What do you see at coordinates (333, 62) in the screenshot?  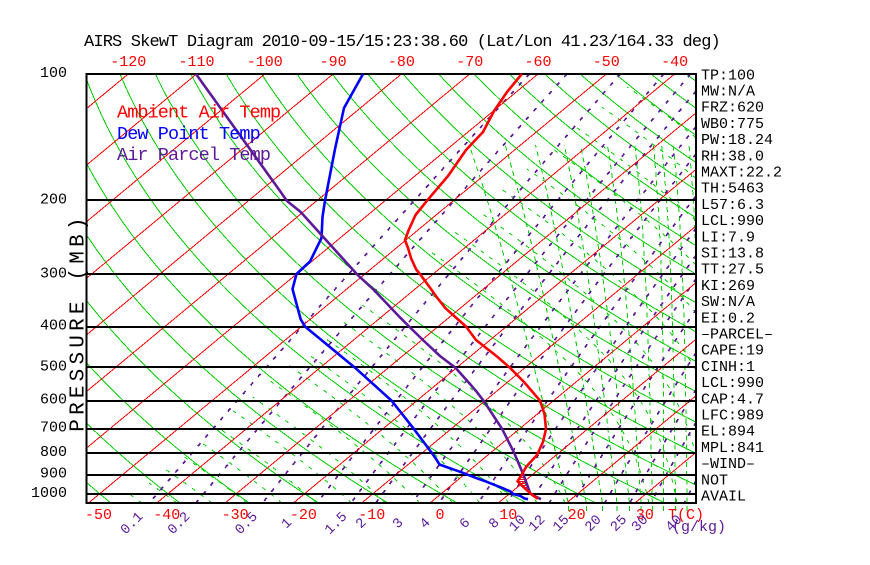 I see `svg-text: -90` at bounding box center [333, 62].